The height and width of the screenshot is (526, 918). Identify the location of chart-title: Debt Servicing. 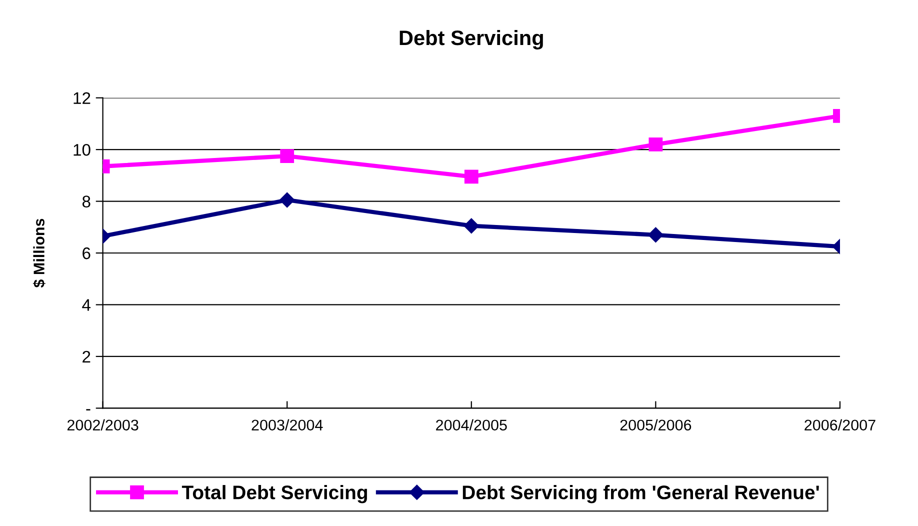
(471, 40).